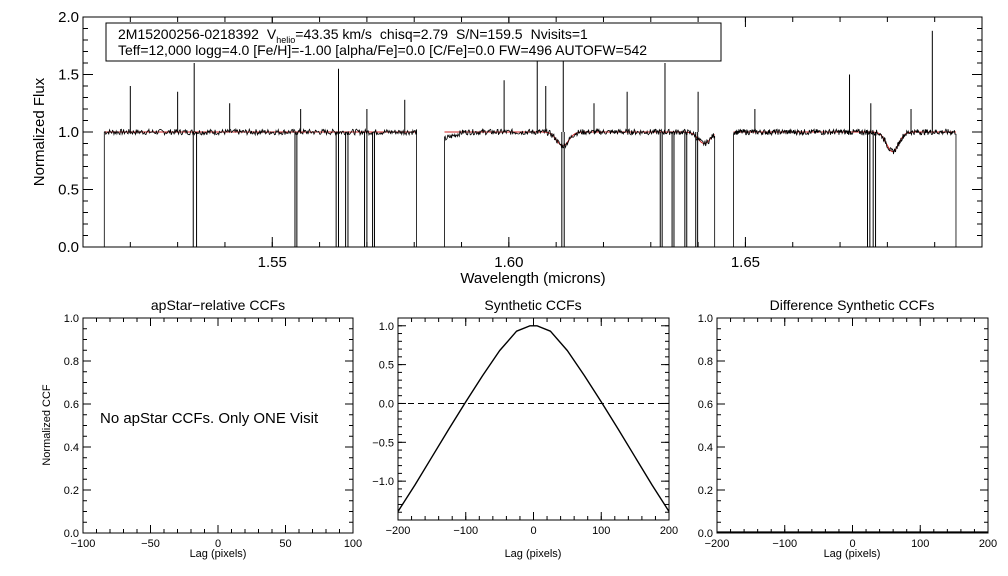  Describe the element at coordinates (705, 448) in the screenshot. I see `difference-ytick-label: 0.4` at that location.